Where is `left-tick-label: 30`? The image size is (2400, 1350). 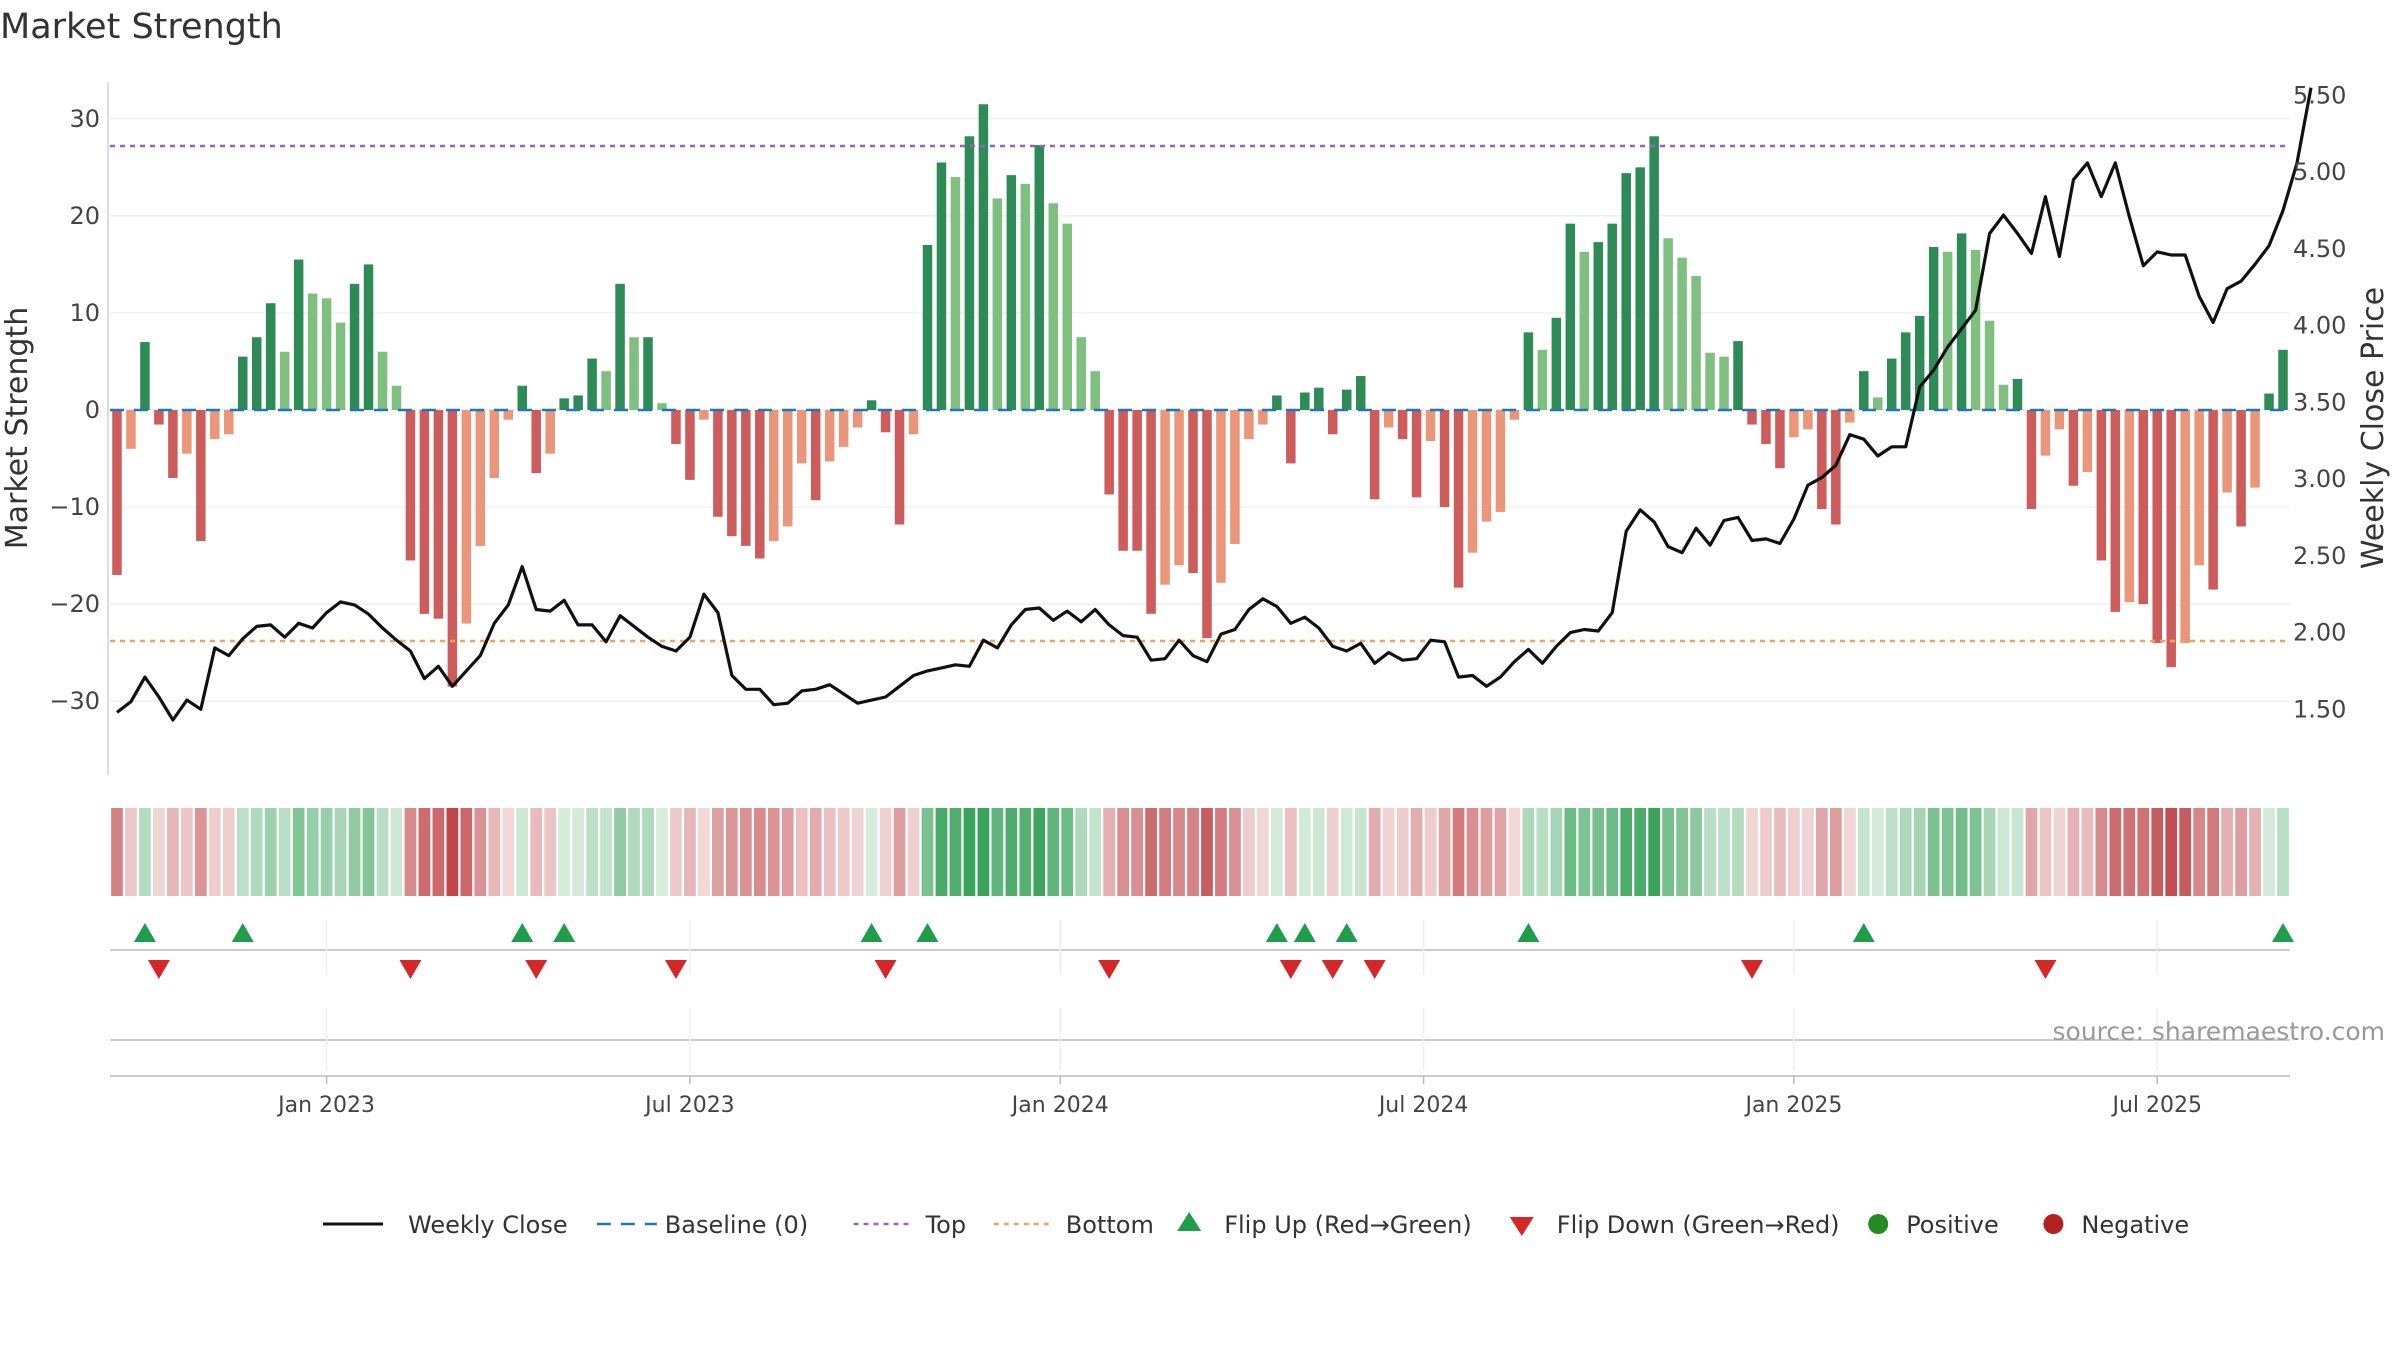 left-tick-label: 30 is located at coordinates (84, 119).